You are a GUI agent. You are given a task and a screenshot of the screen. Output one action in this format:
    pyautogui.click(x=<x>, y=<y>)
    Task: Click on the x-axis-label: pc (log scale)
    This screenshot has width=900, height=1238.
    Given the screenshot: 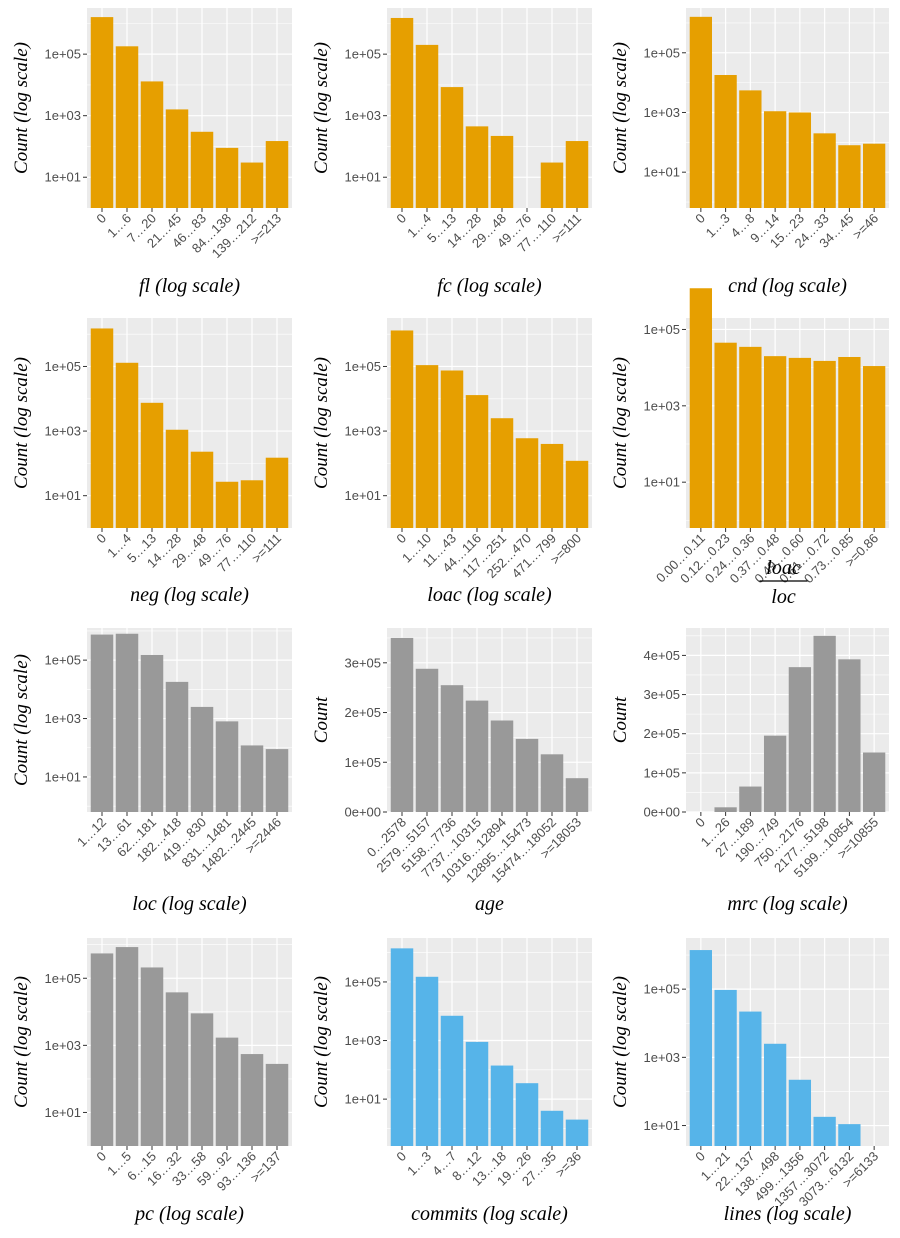 What is the action you would take?
    pyautogui.click(x=188, y=1214)
    